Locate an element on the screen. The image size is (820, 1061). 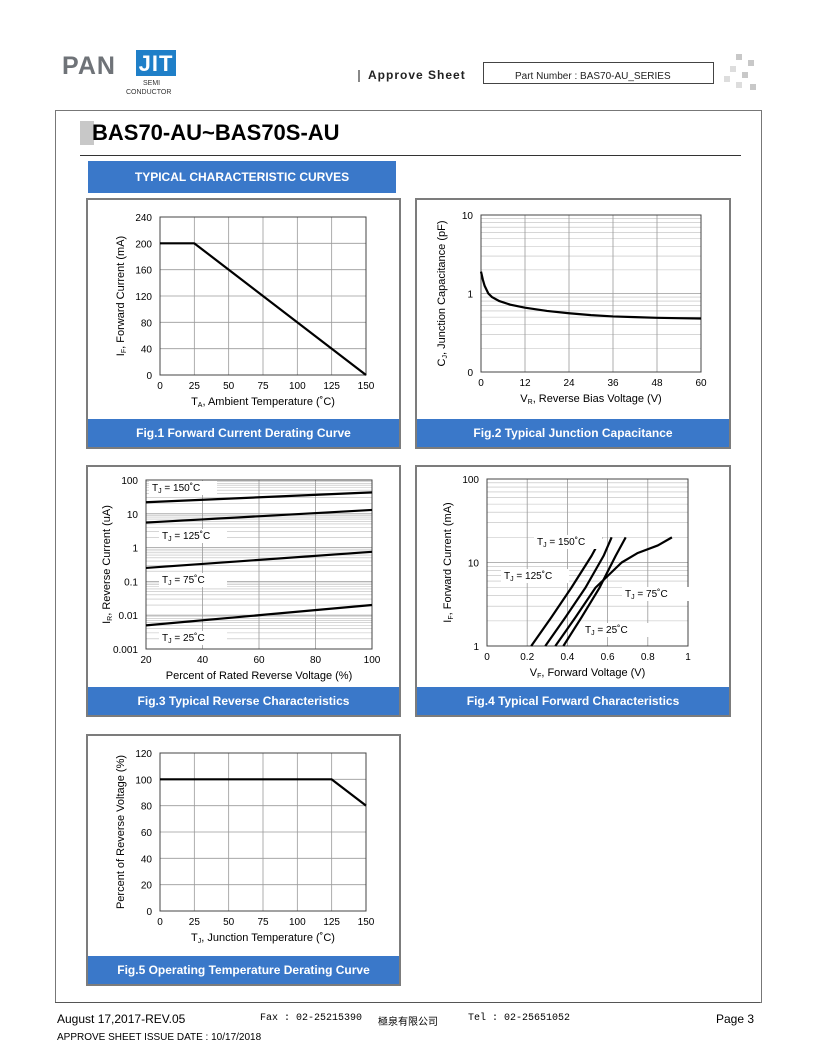
approve-bar-icon is located at coordinates (359, 76).